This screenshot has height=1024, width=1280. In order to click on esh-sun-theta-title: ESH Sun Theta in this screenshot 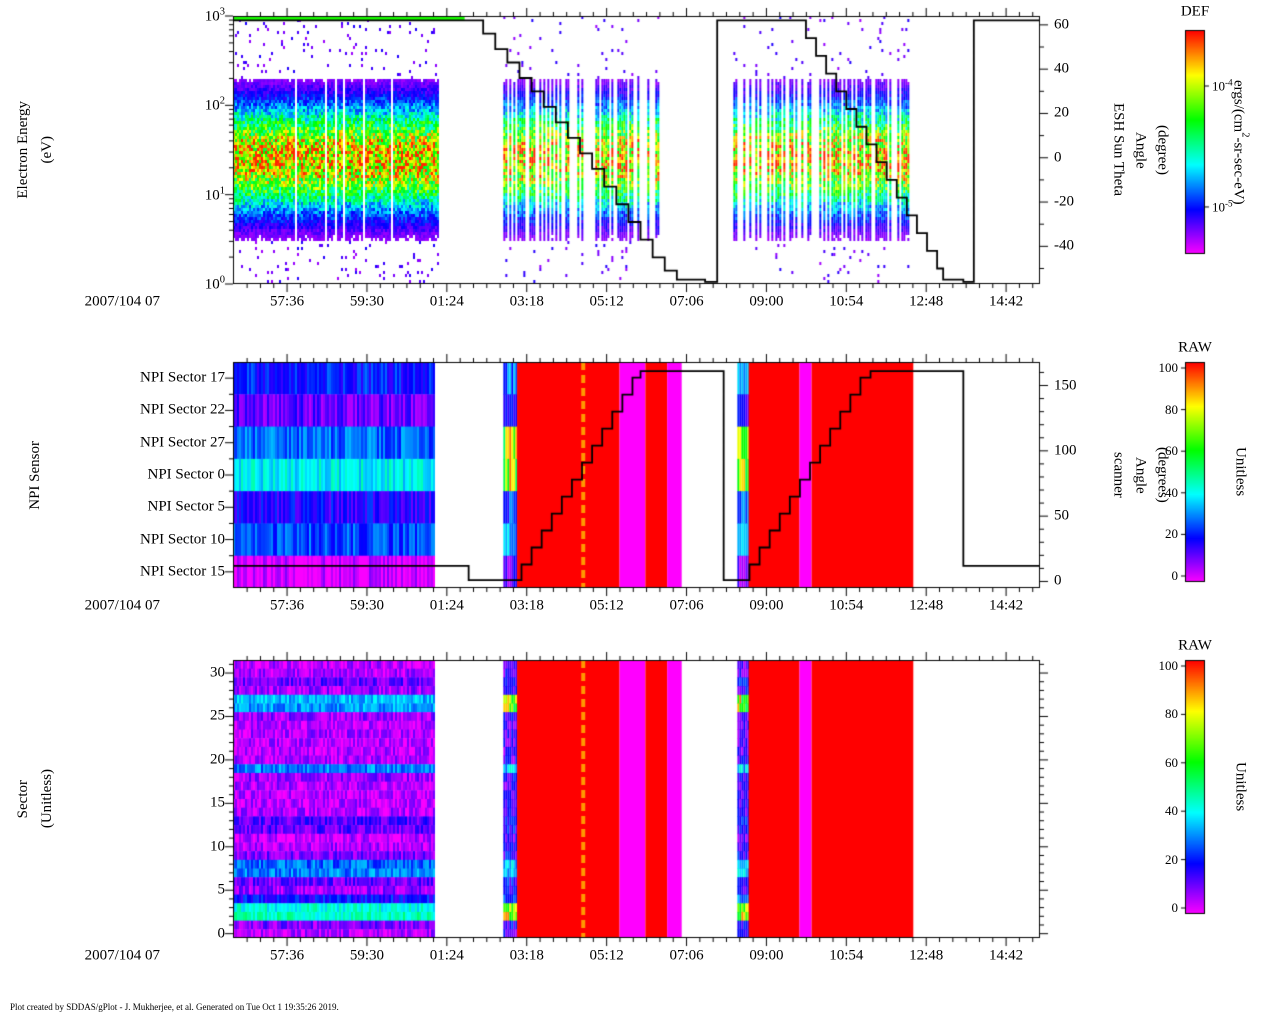, I will do `click(1118, 150)`.